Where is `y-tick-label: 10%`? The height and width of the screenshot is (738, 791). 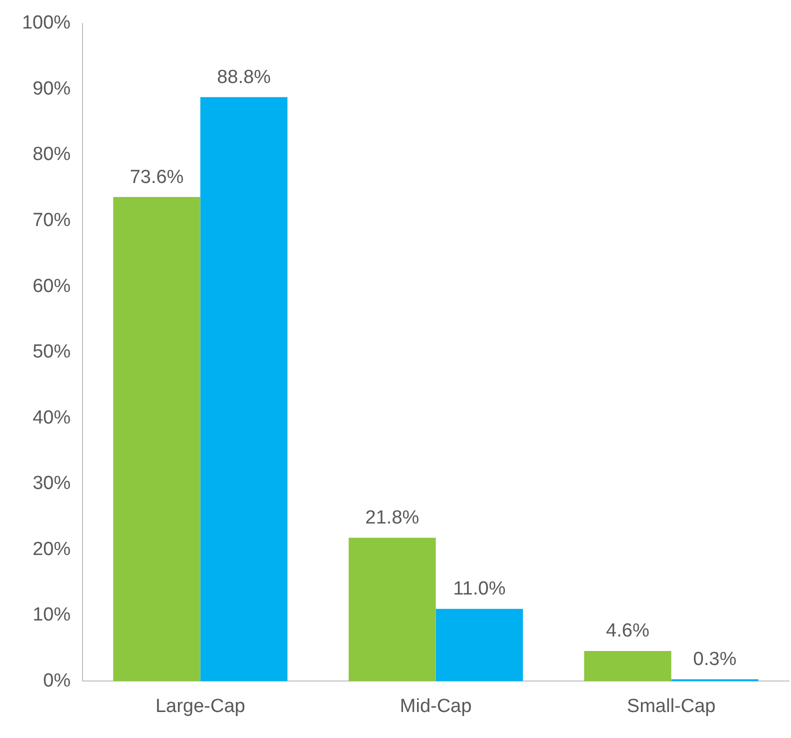
y-tick-label: 10% is located at coordinates (51, 615).